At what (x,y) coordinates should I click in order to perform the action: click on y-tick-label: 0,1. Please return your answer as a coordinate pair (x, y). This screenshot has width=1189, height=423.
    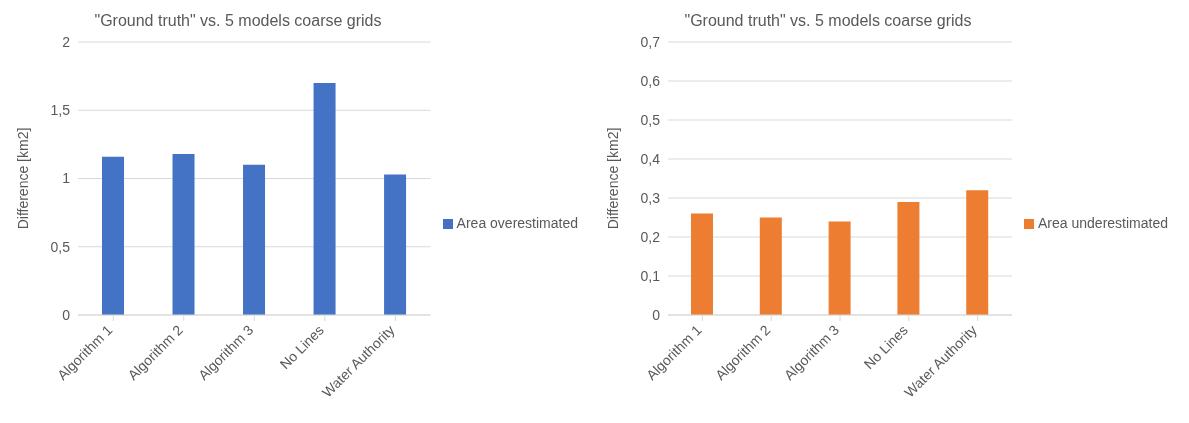
    Looking at the image, I should click on (650, 275).